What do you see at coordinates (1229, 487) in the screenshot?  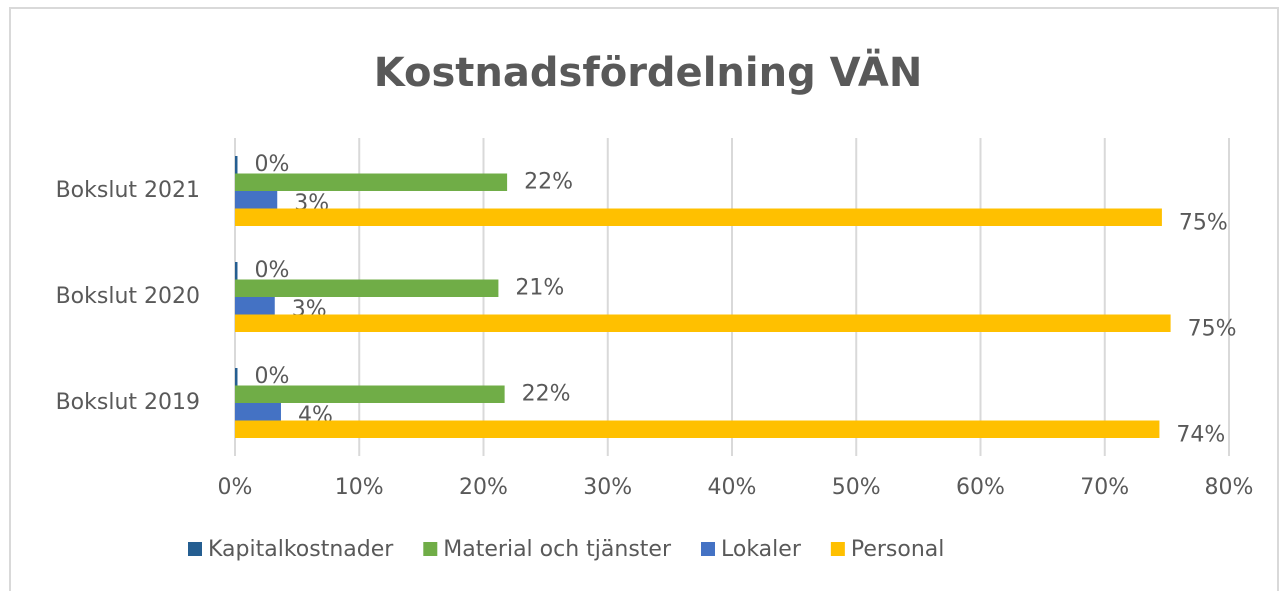 I see `x-tick-label: 80%` at bounding box center [1229, 487].